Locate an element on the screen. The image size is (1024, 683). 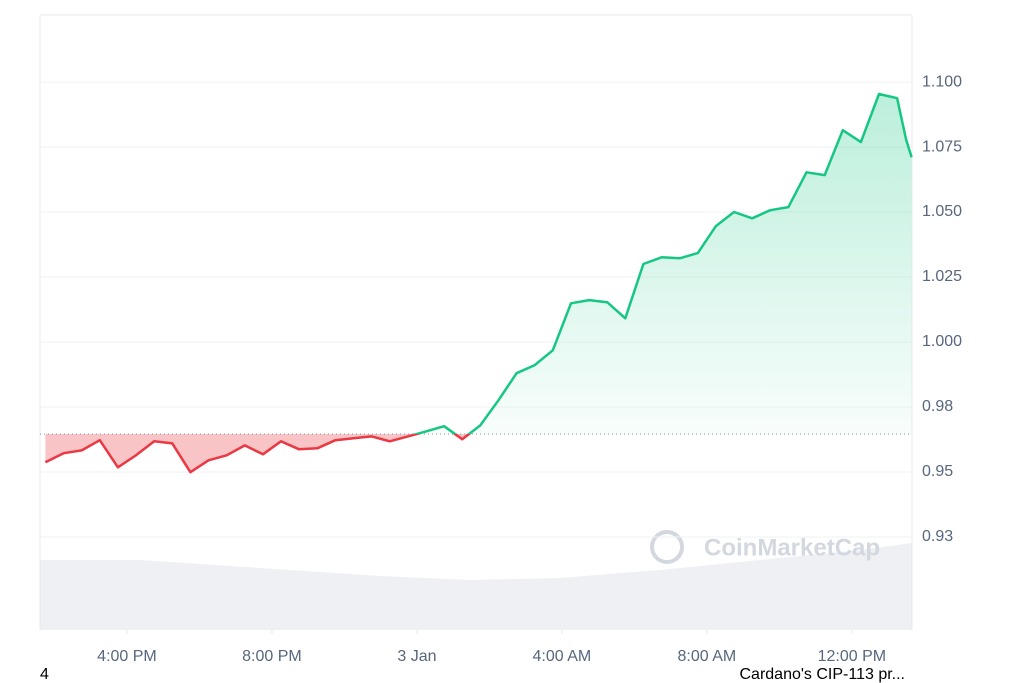
watermark: CoinMarketCap is located at coordinates (765, 547).